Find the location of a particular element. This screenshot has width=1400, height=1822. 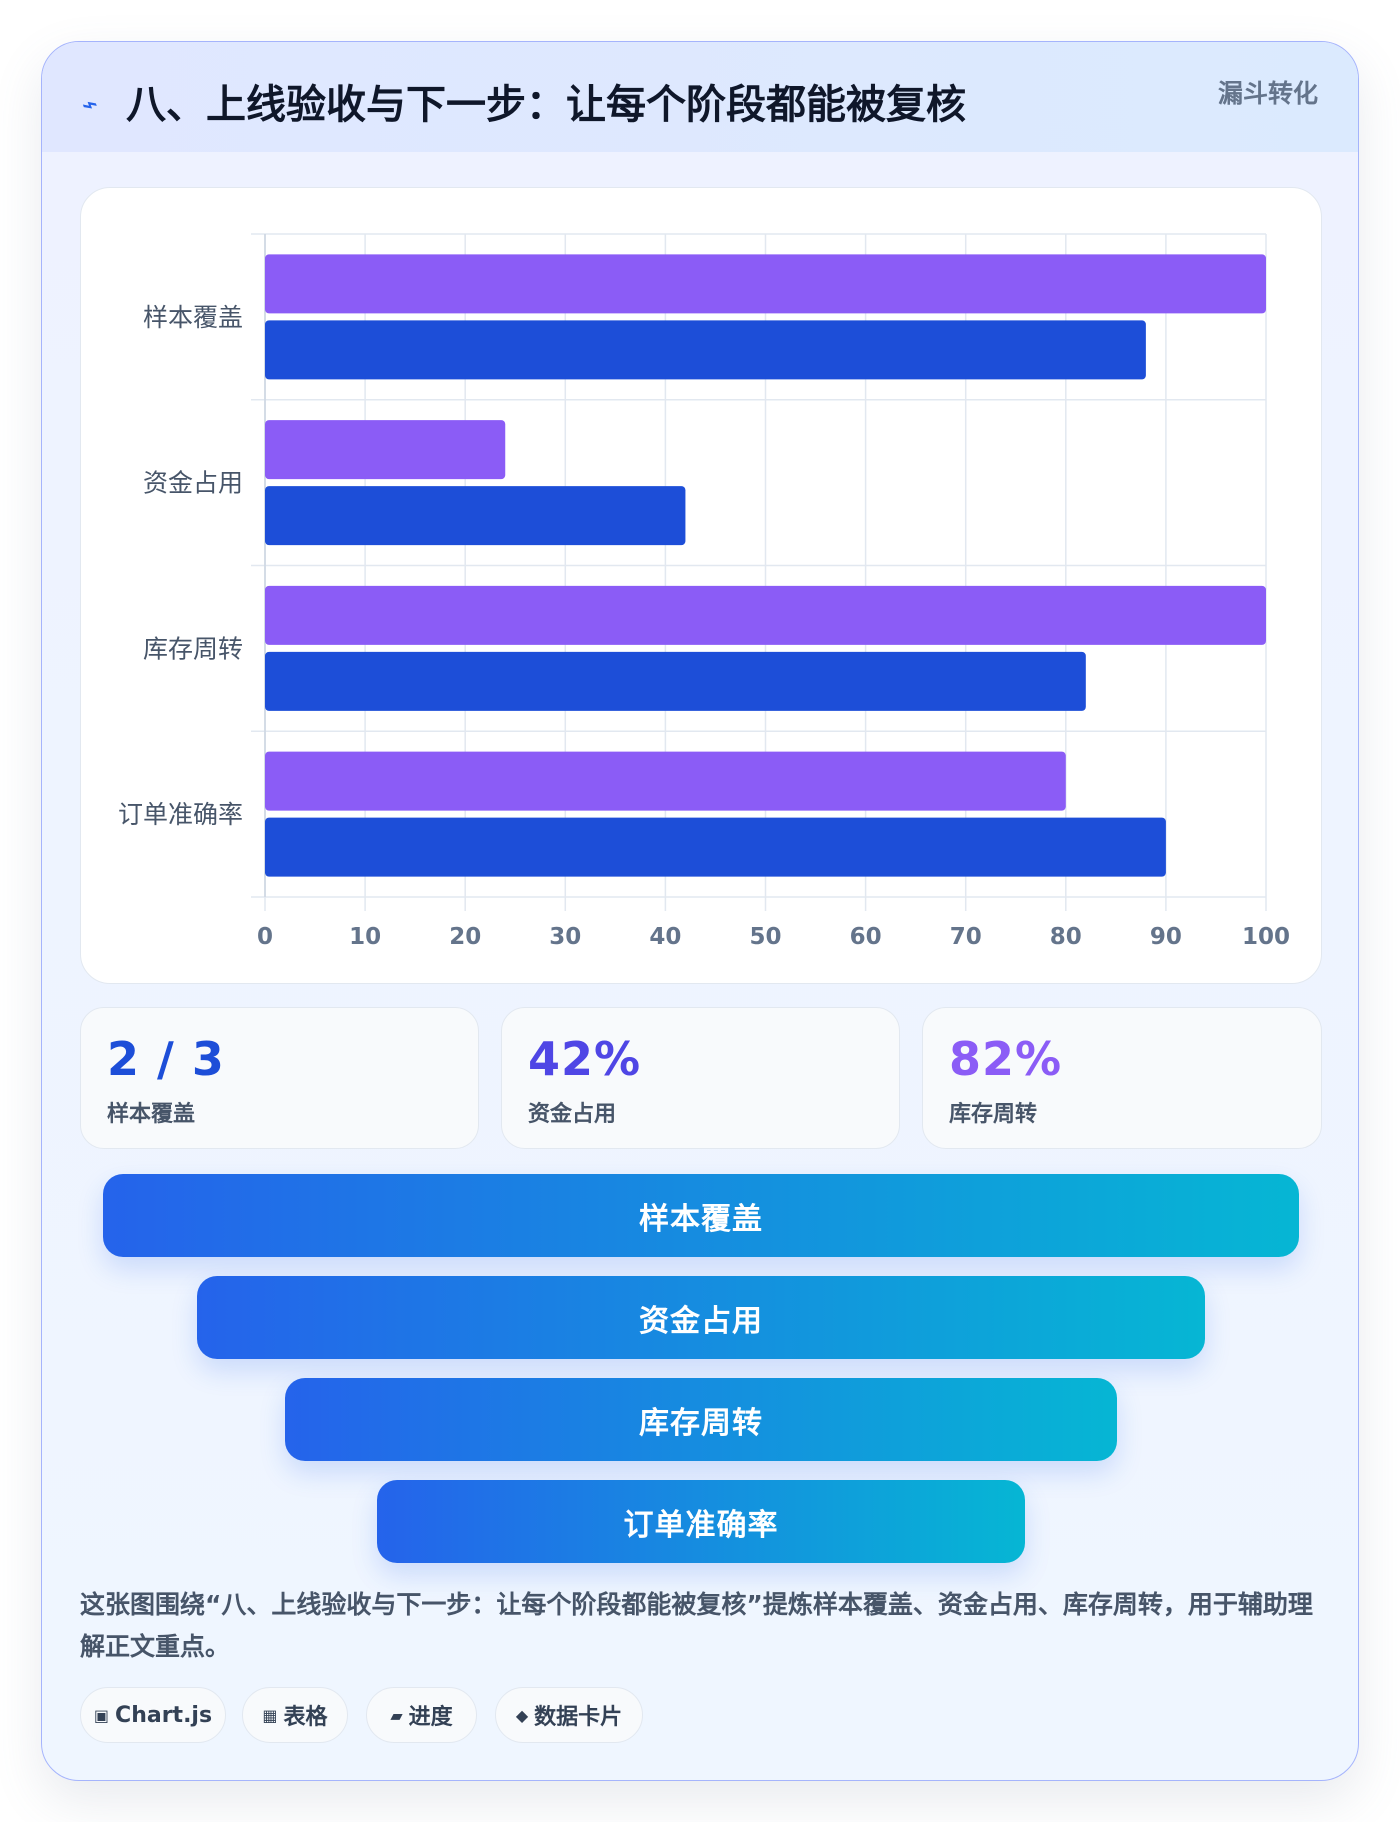

card-header: ⌁ 八、上线验收与下一步：让每个阶段都能被复核 漏斗转化 is located at coordinates (700, 97).